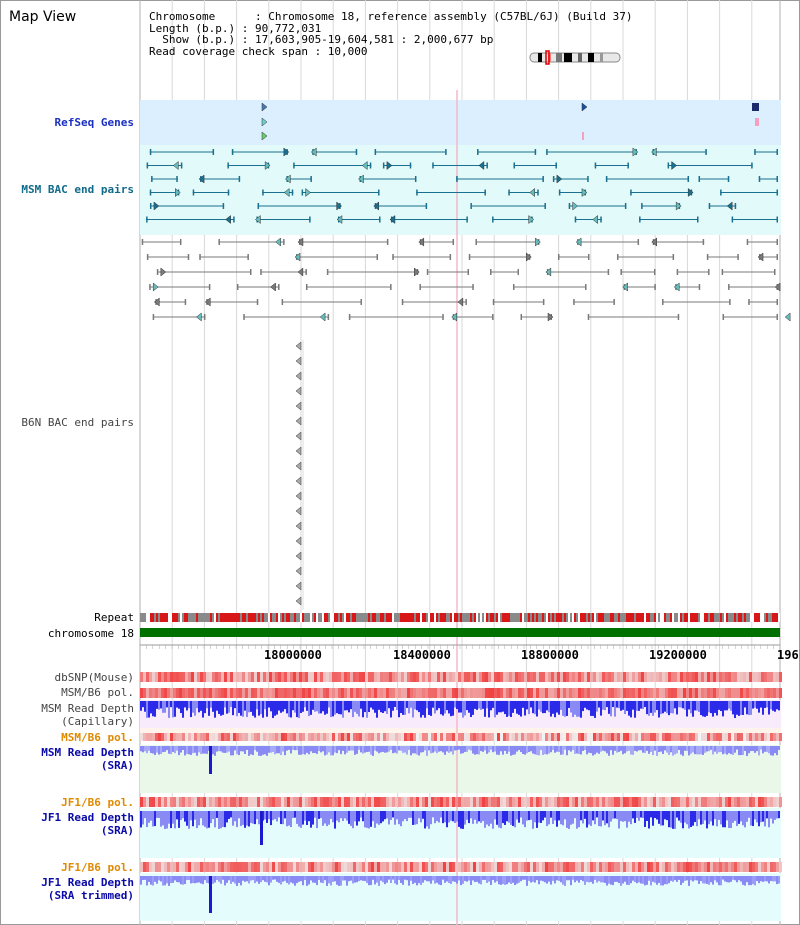 The image size is (800, 925). I want to click on track-label-refseq: RefSeq Genes, so click(94, 122).